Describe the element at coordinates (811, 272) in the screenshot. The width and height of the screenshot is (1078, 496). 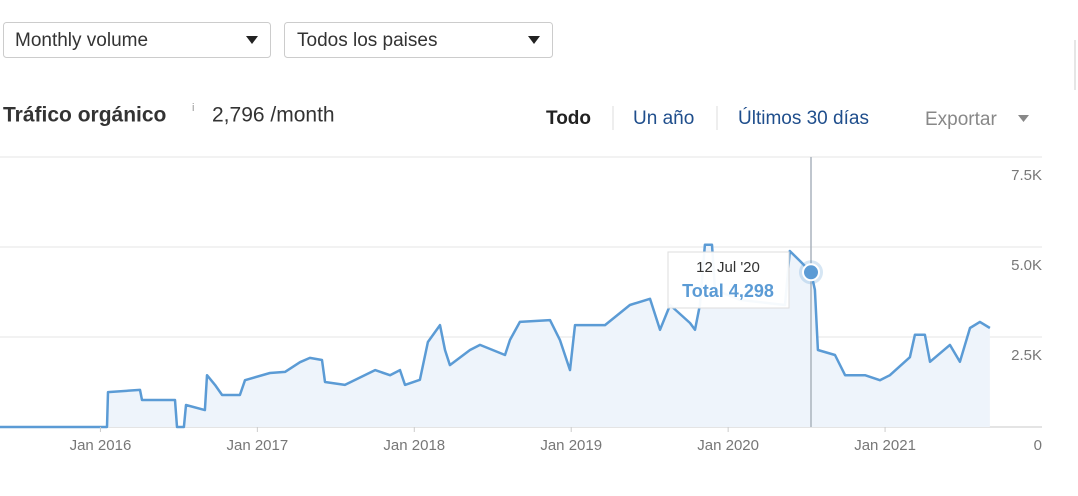
I see `highlight-point` at that location.